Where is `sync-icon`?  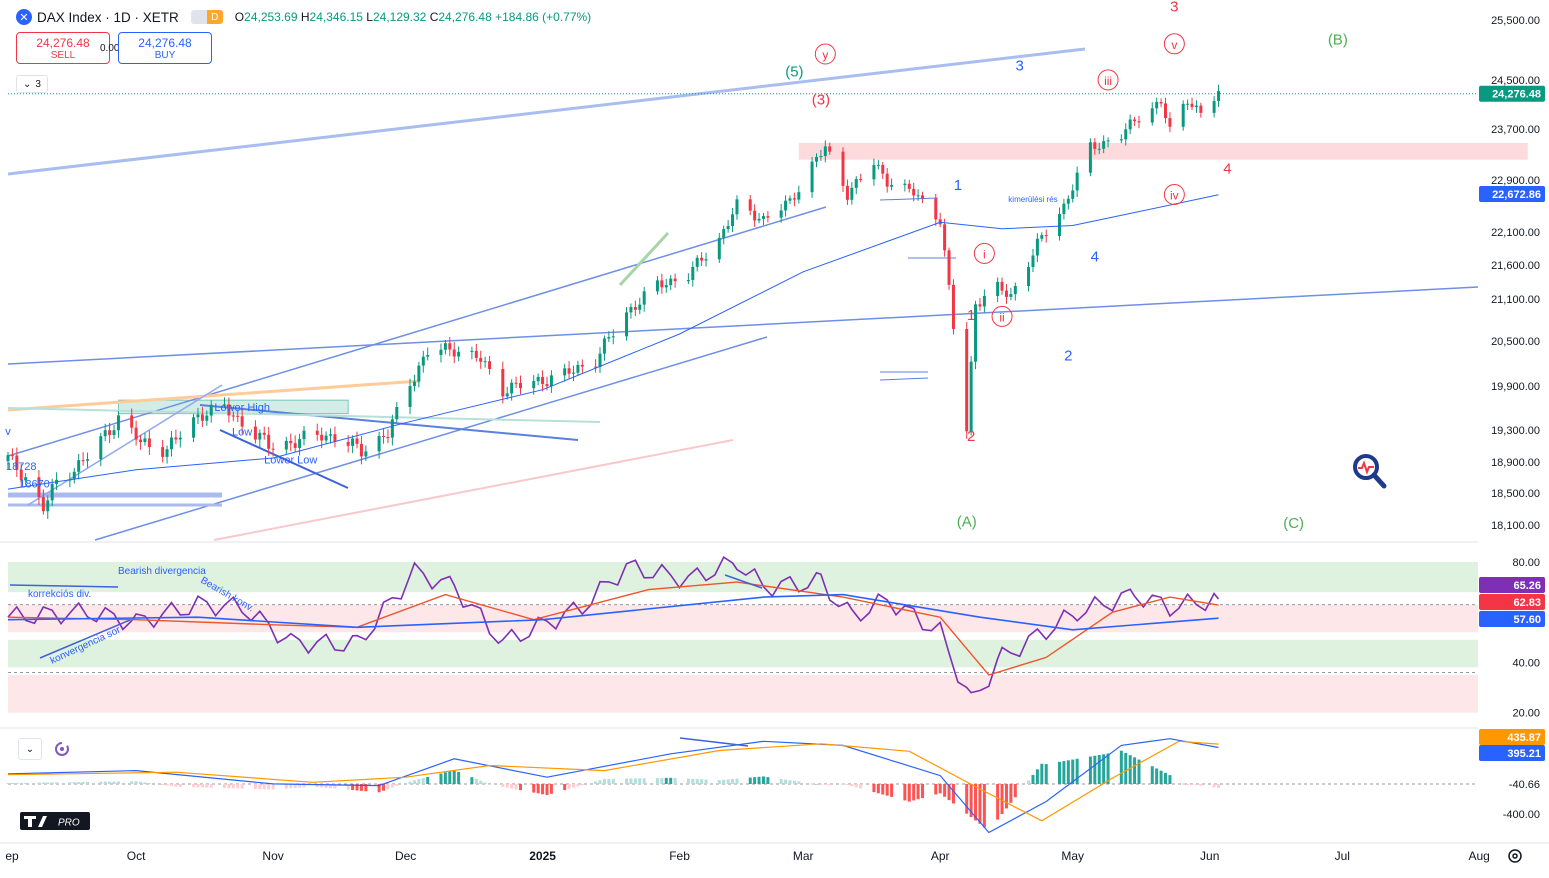 sync-icon is located at coordinates (62, 749).